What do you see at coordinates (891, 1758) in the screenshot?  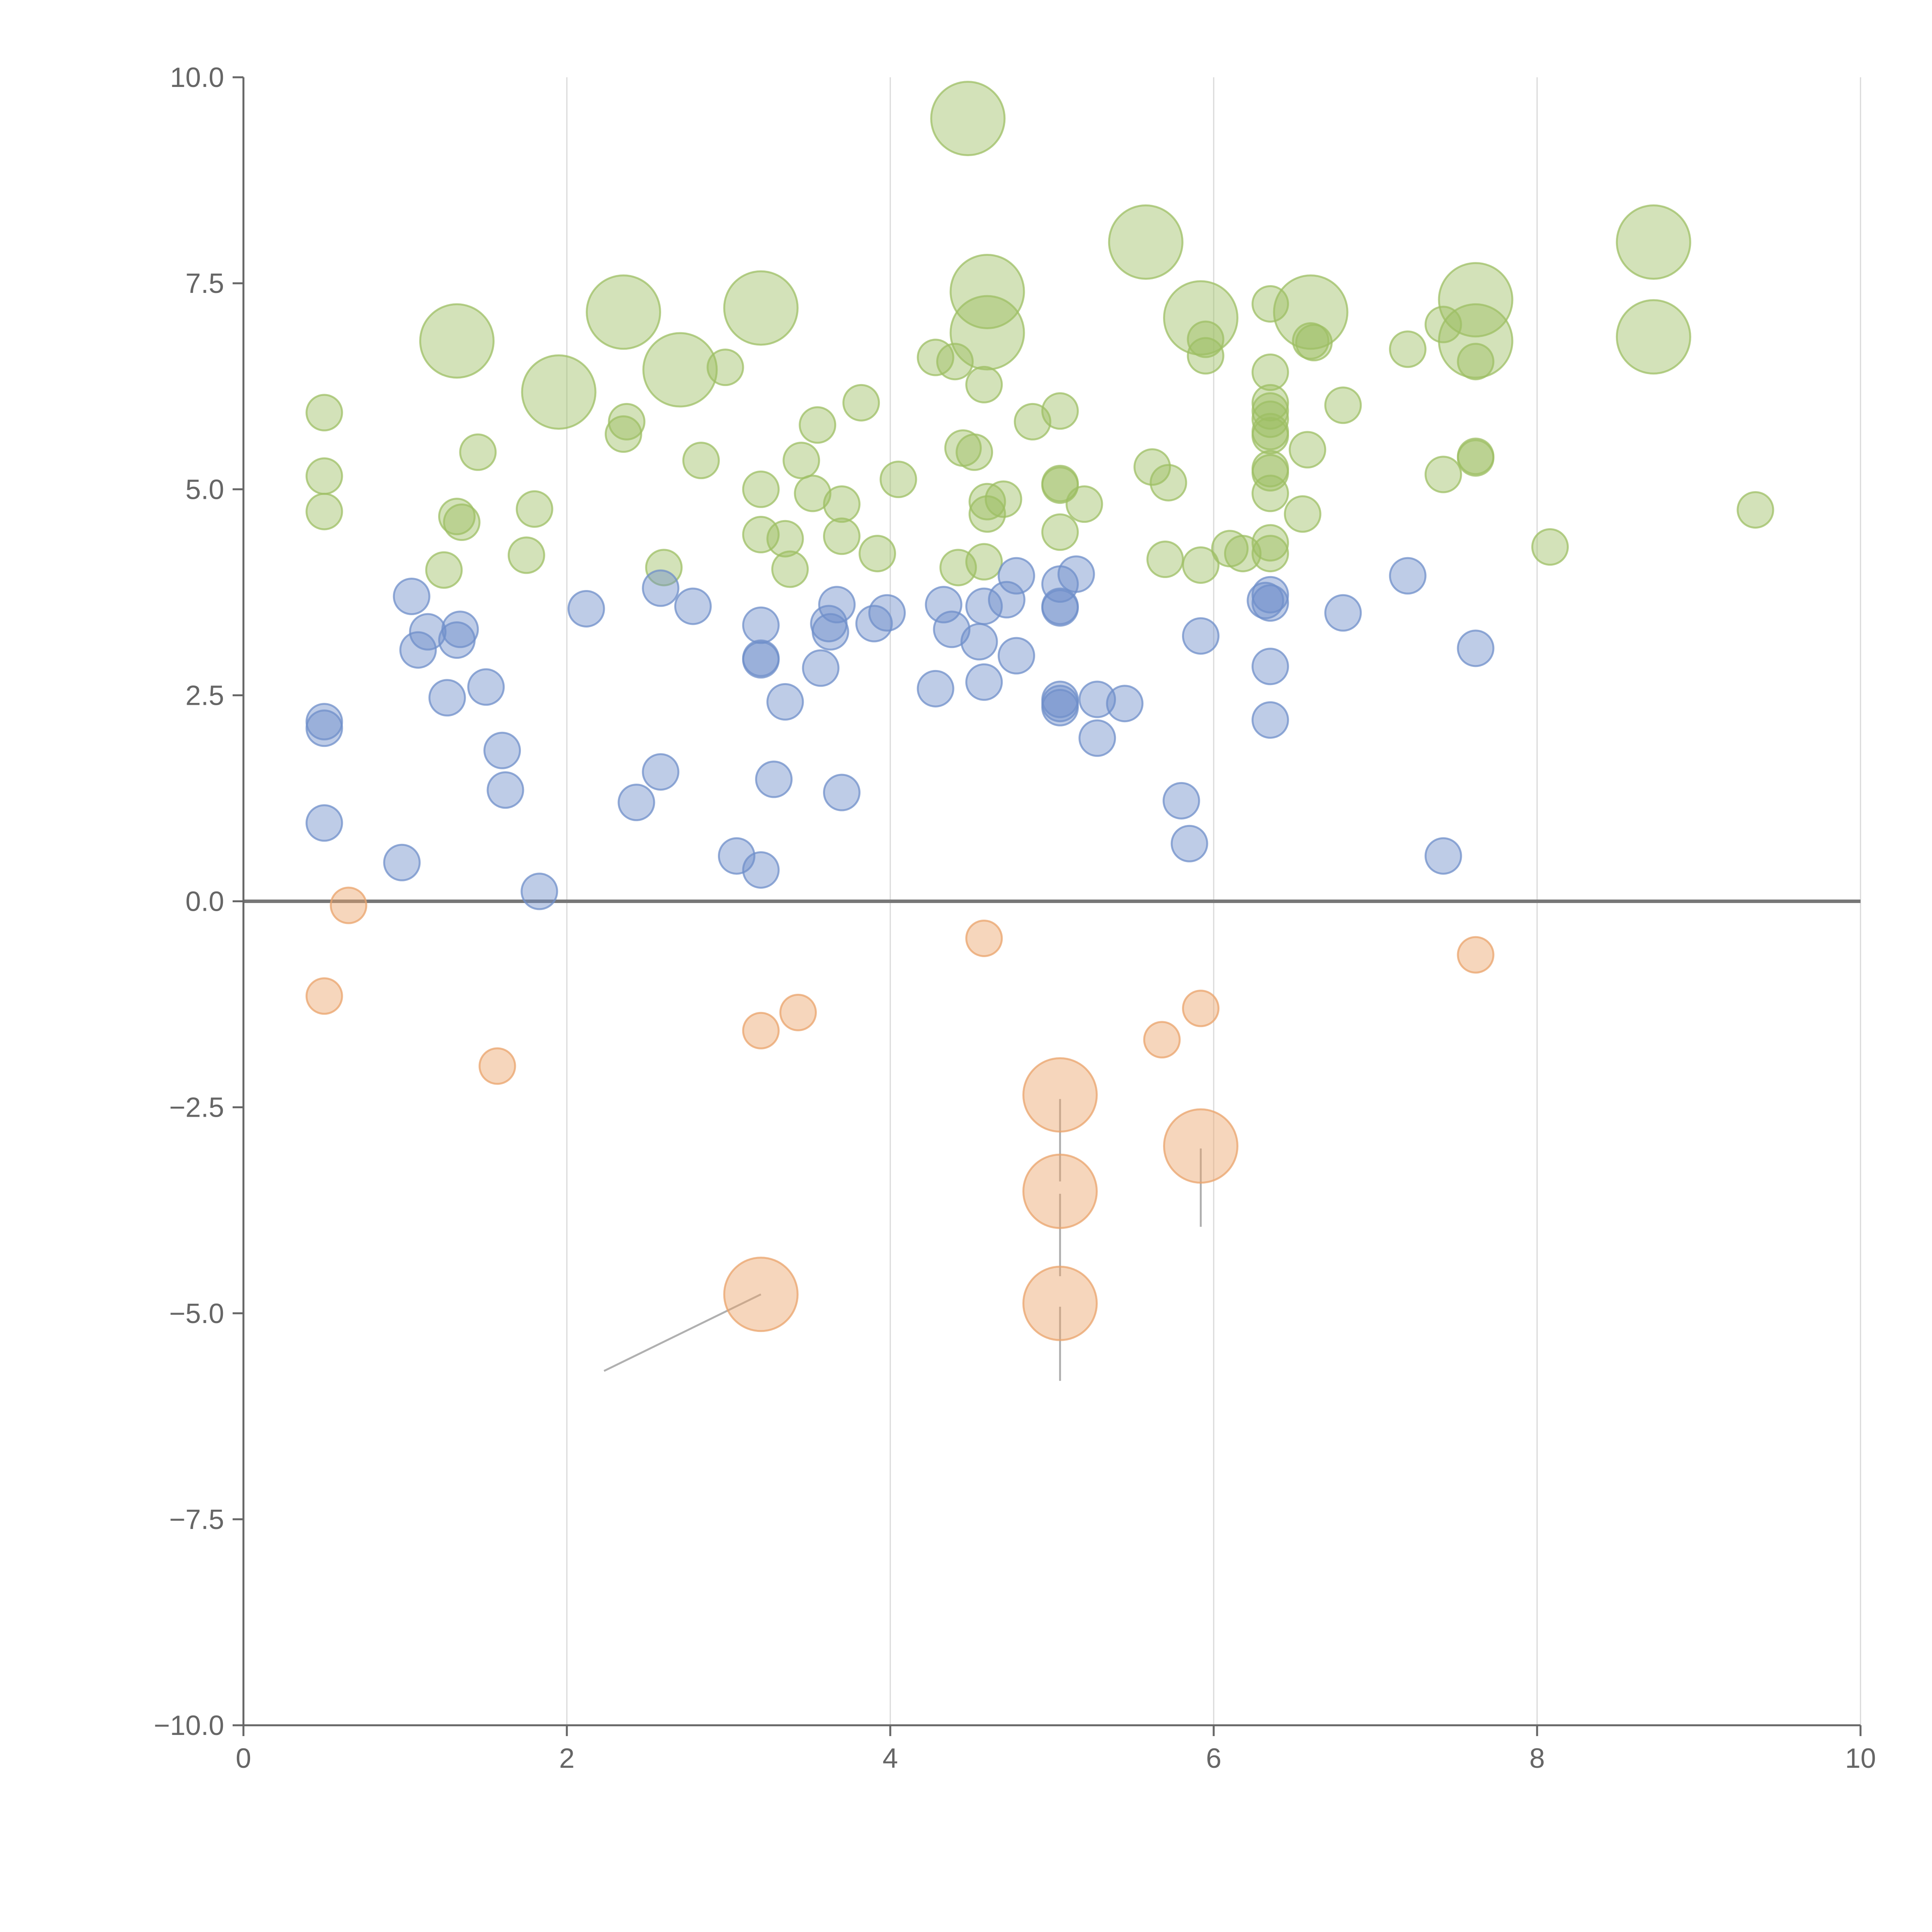 I see `x-tick-label: 4` at bounding box center [891, 1758].